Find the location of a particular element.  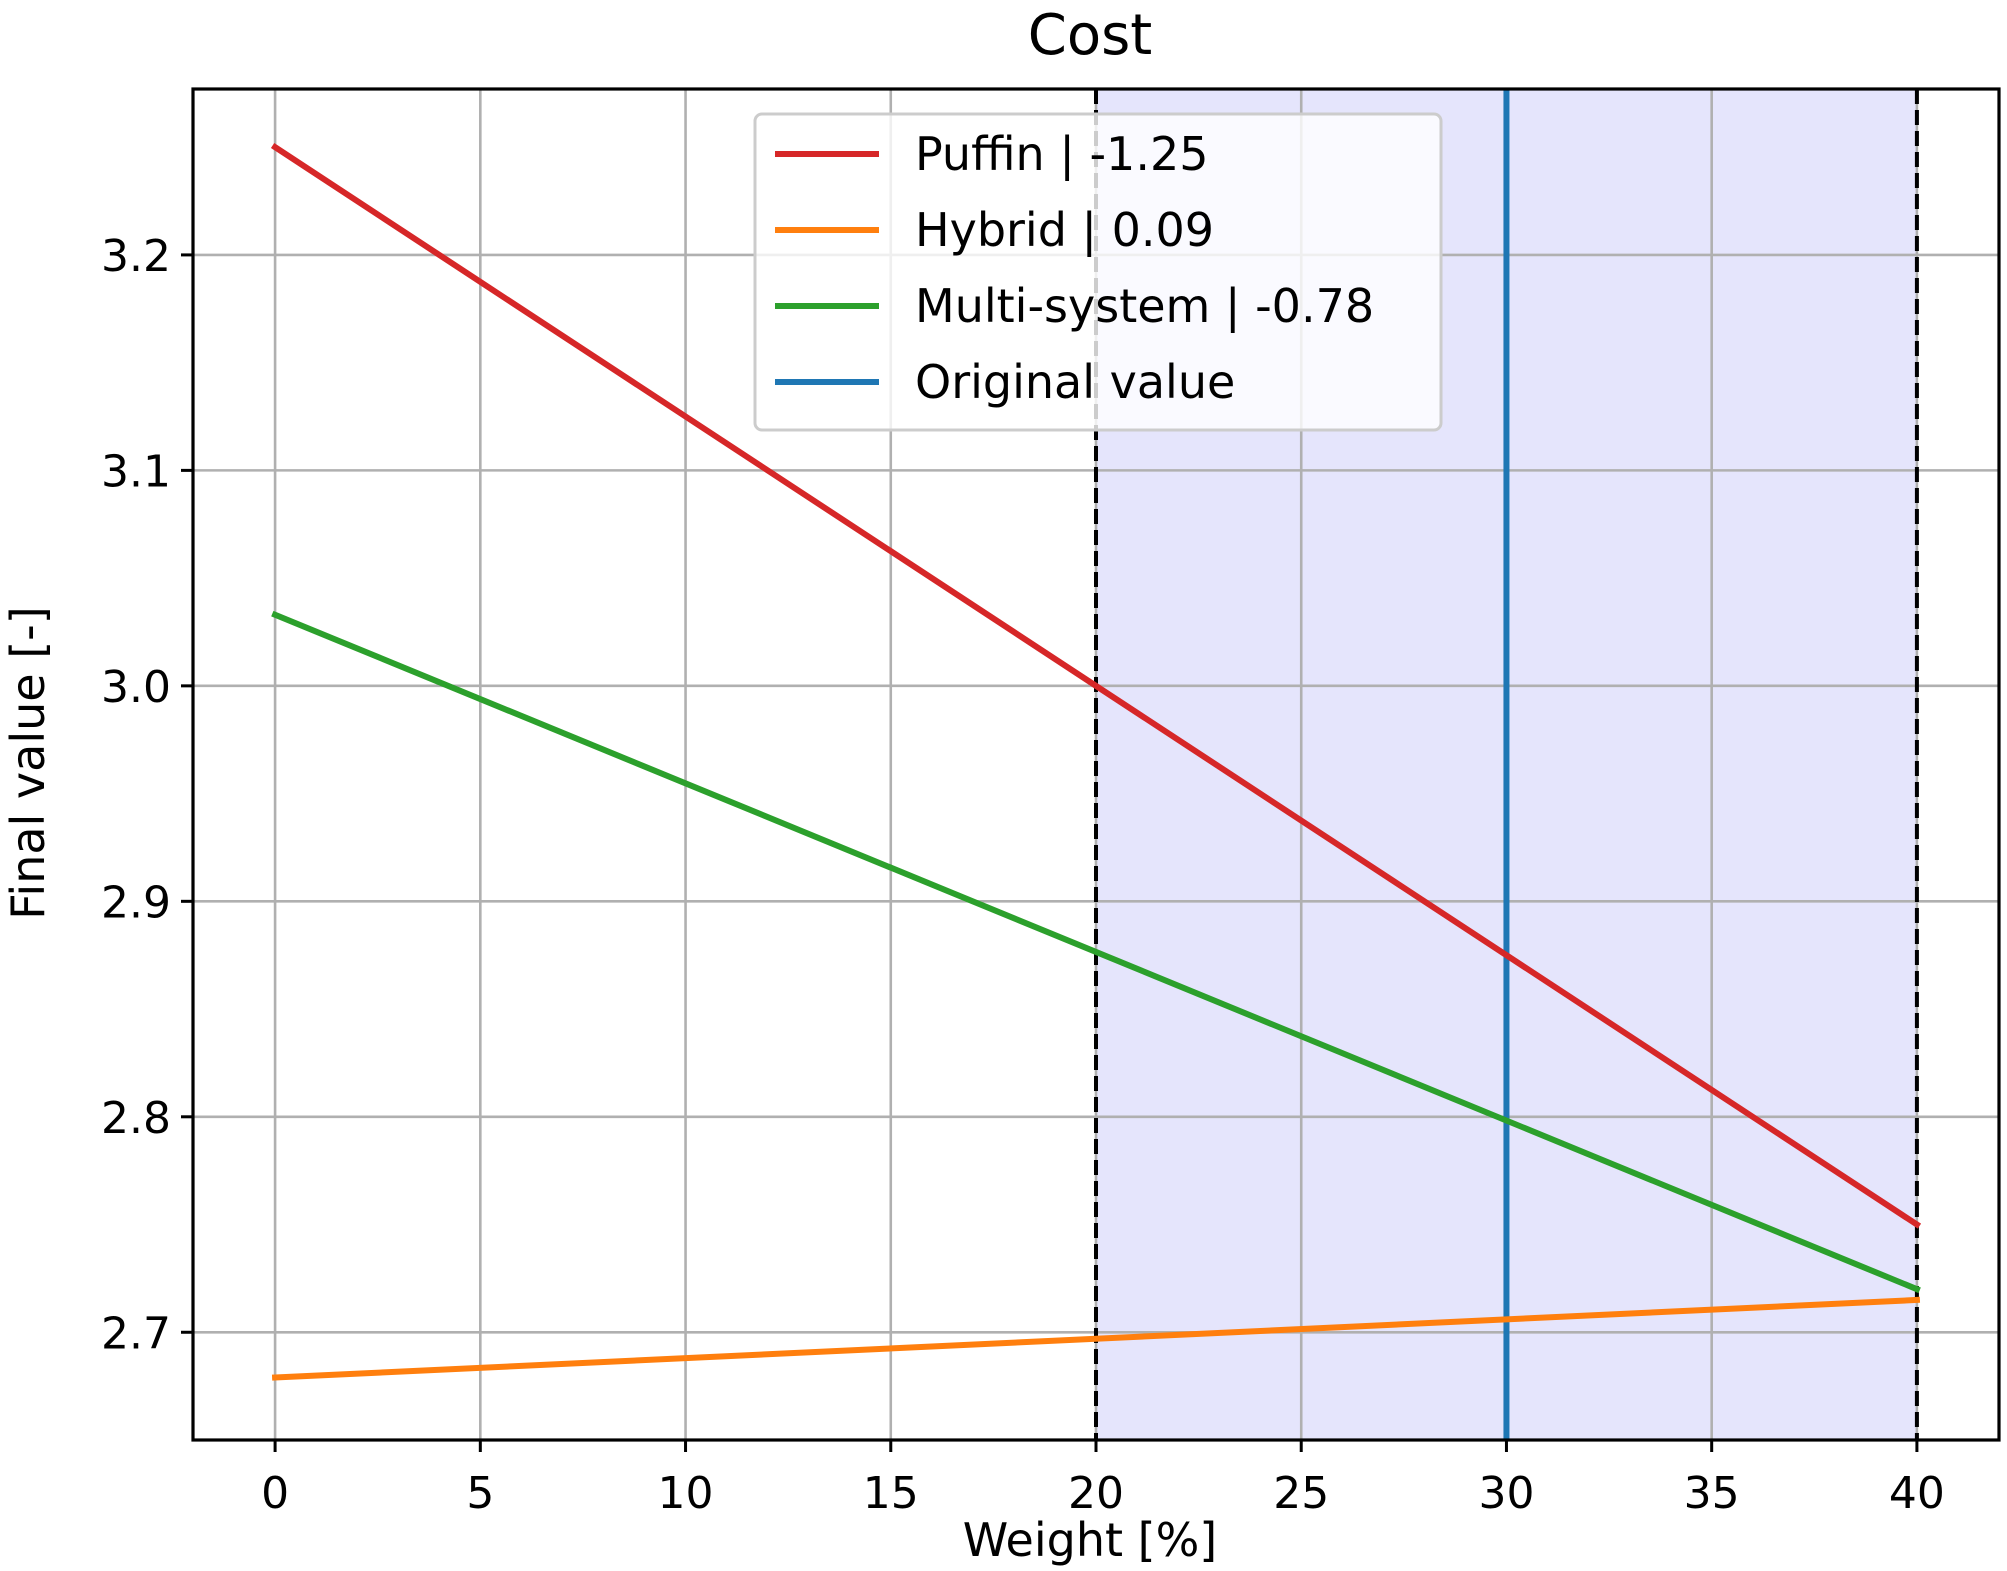

y-tick-label: 3.2 is located at coordinates (136, 256).